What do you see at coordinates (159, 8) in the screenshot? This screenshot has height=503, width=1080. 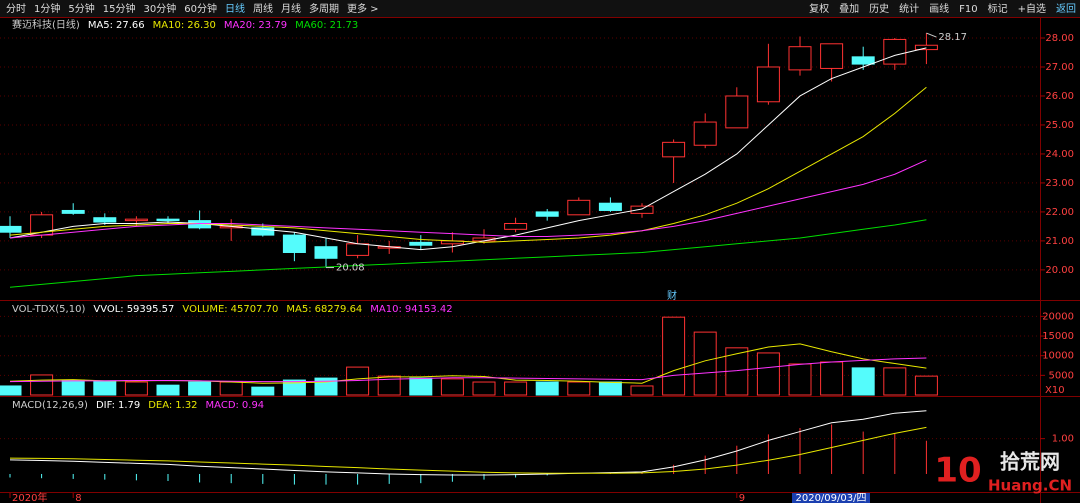 I see `toolbar-item: 30分钟` at bounding box center [159, 8].